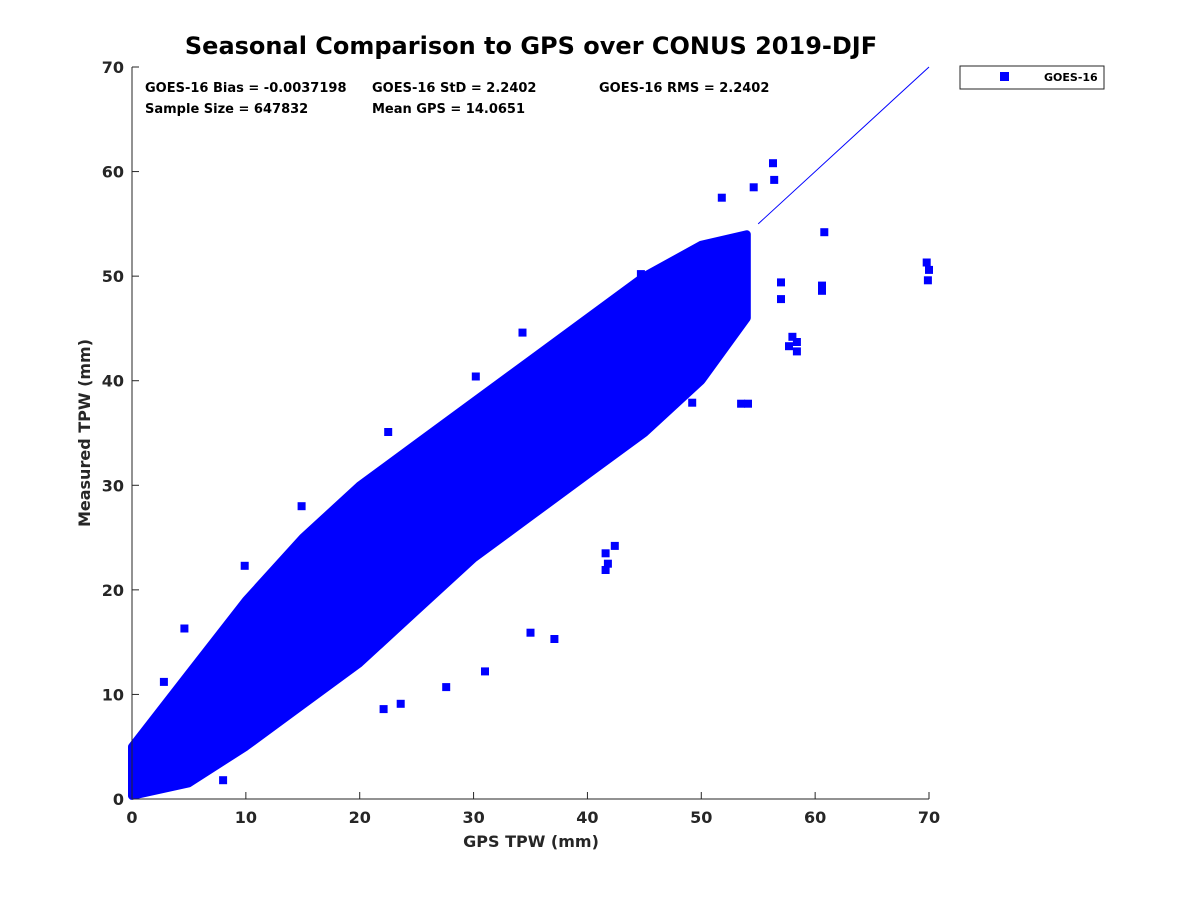  Describe the element at coordinates (113, 276) in the screenshot. I see `y-tick-label: 50` at that location.